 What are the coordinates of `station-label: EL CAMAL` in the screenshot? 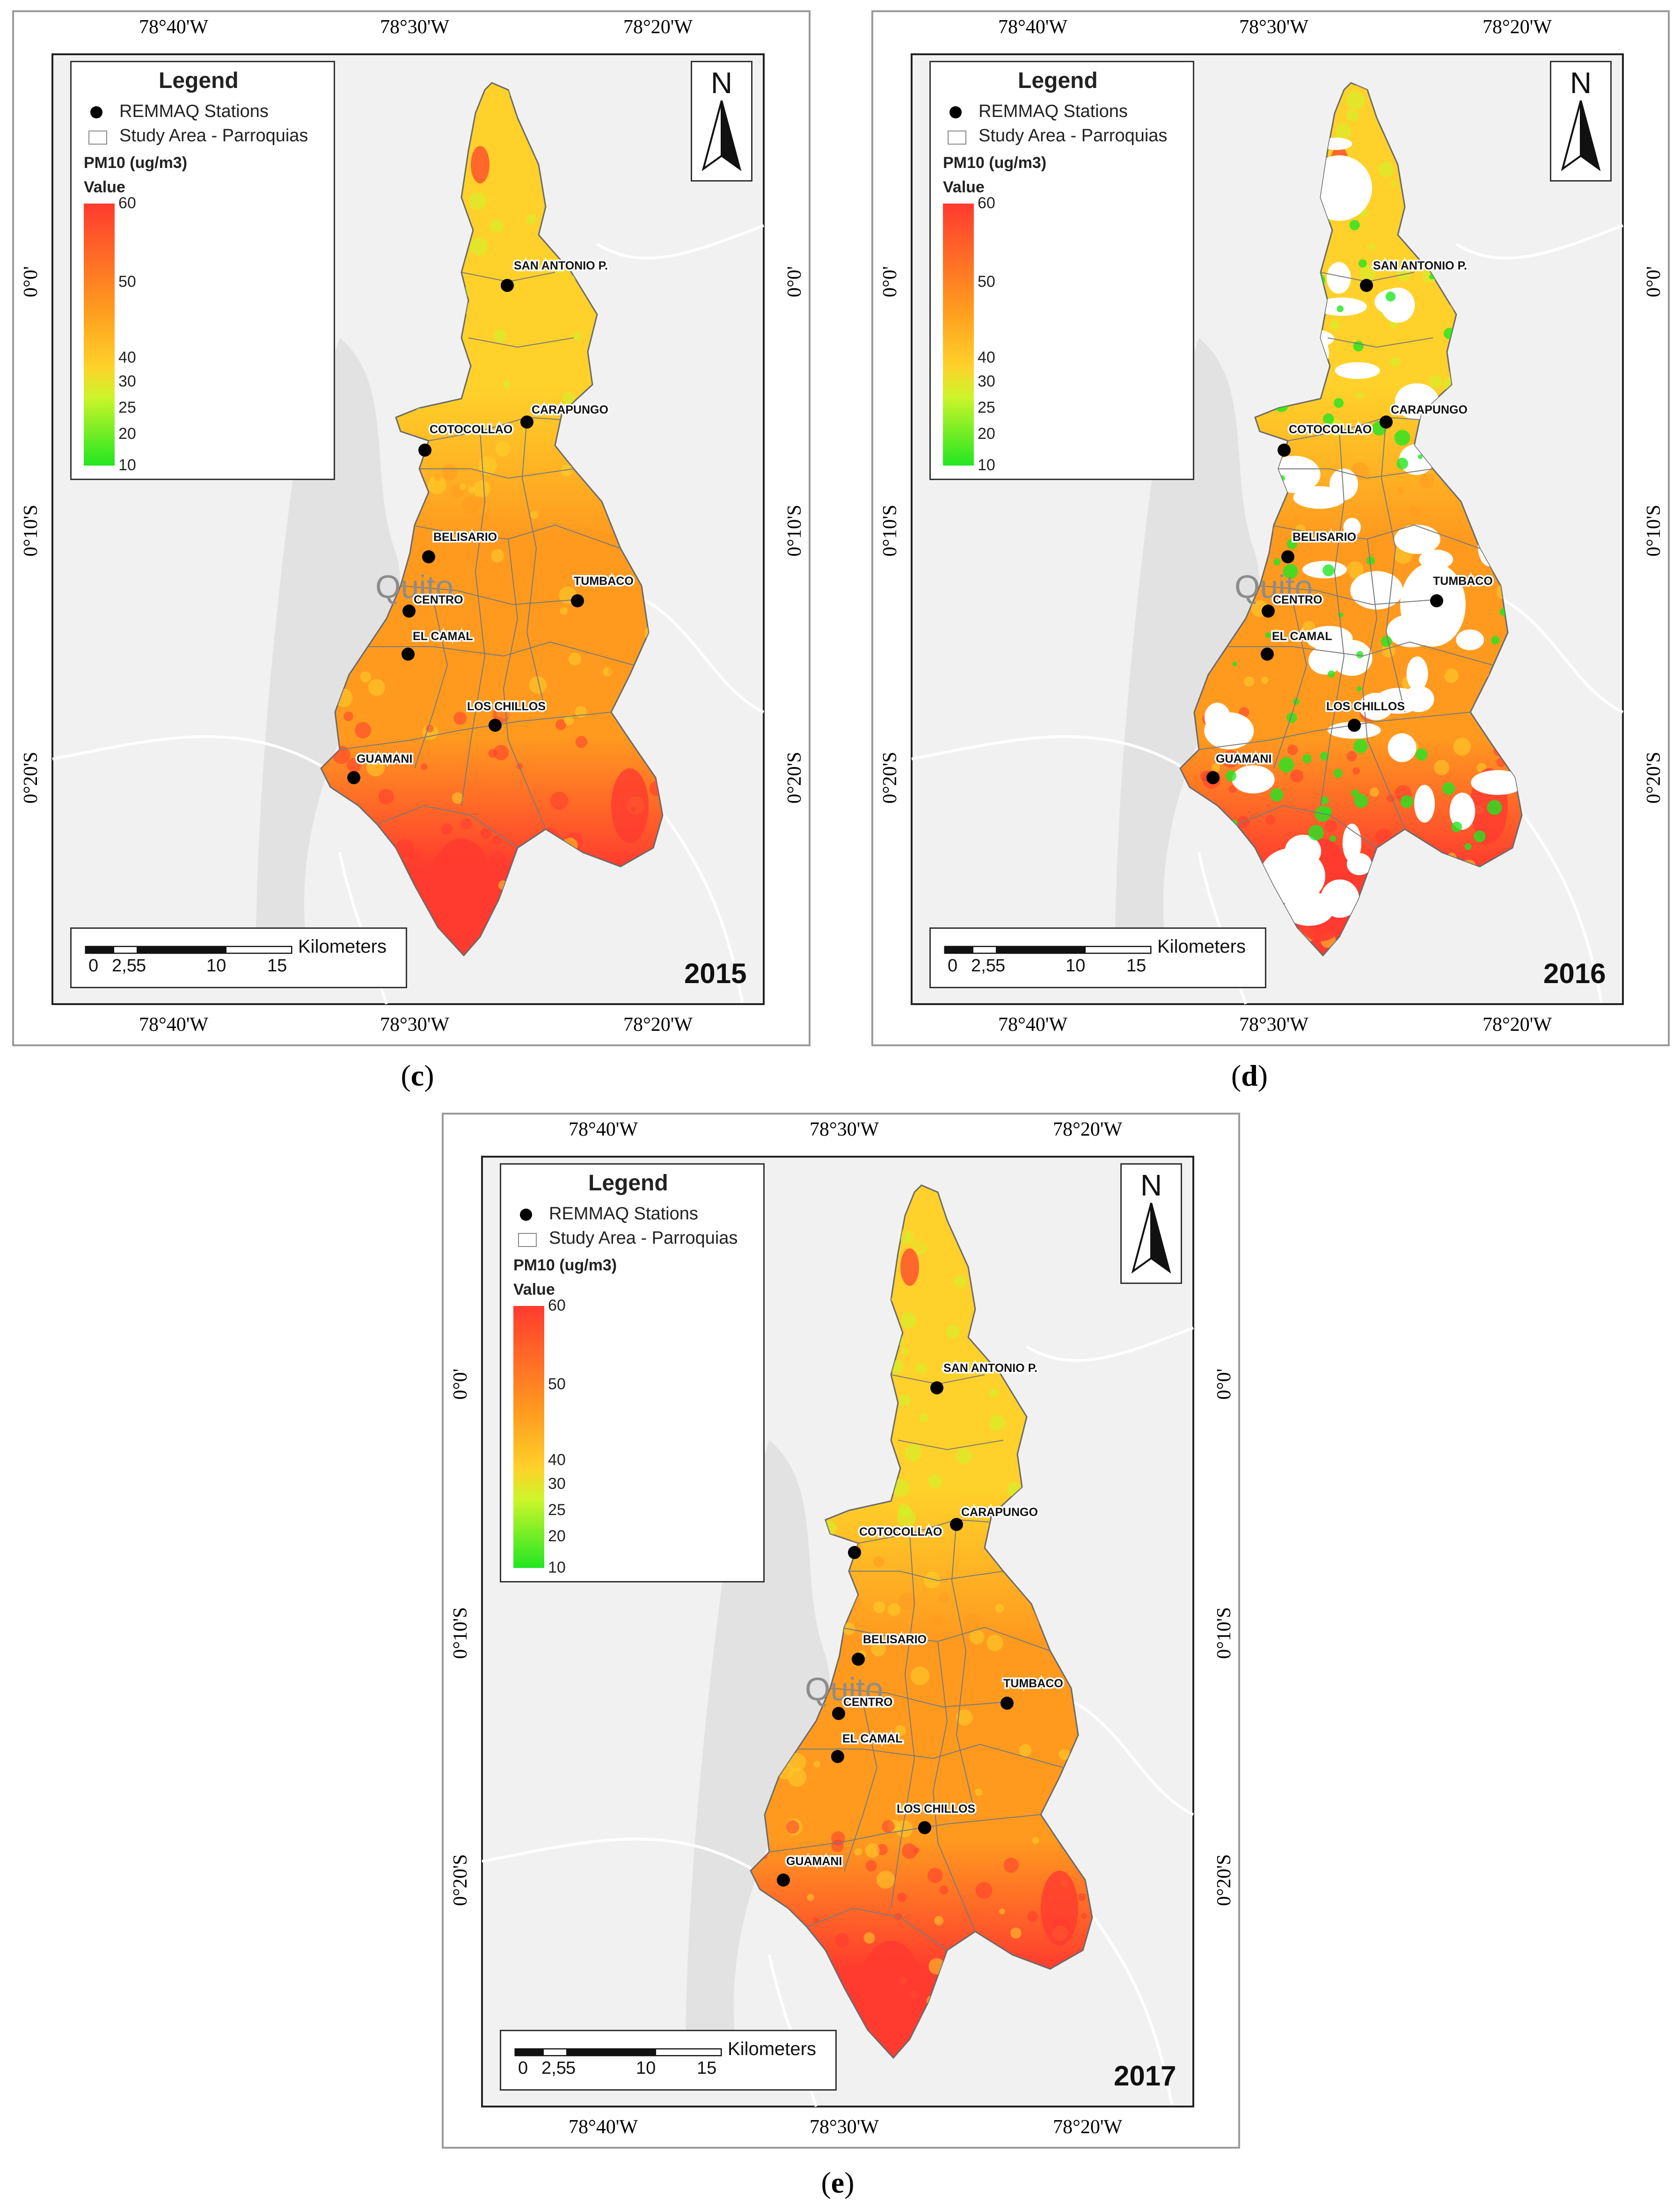 It's located at (443, 636).